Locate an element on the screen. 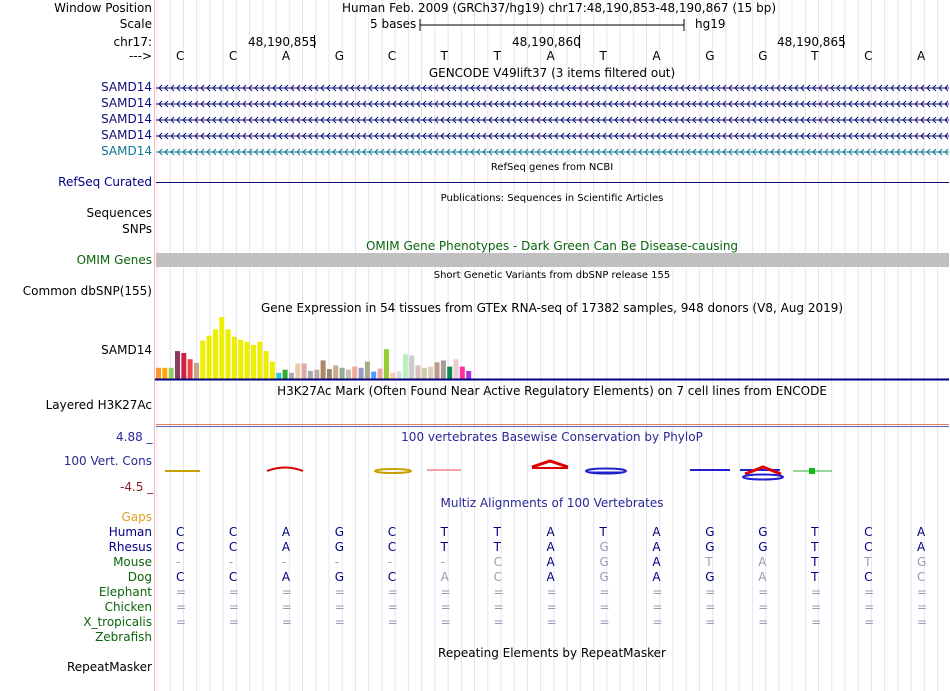  gtex-label: SAMD14 is located at coordinates (126, 350).